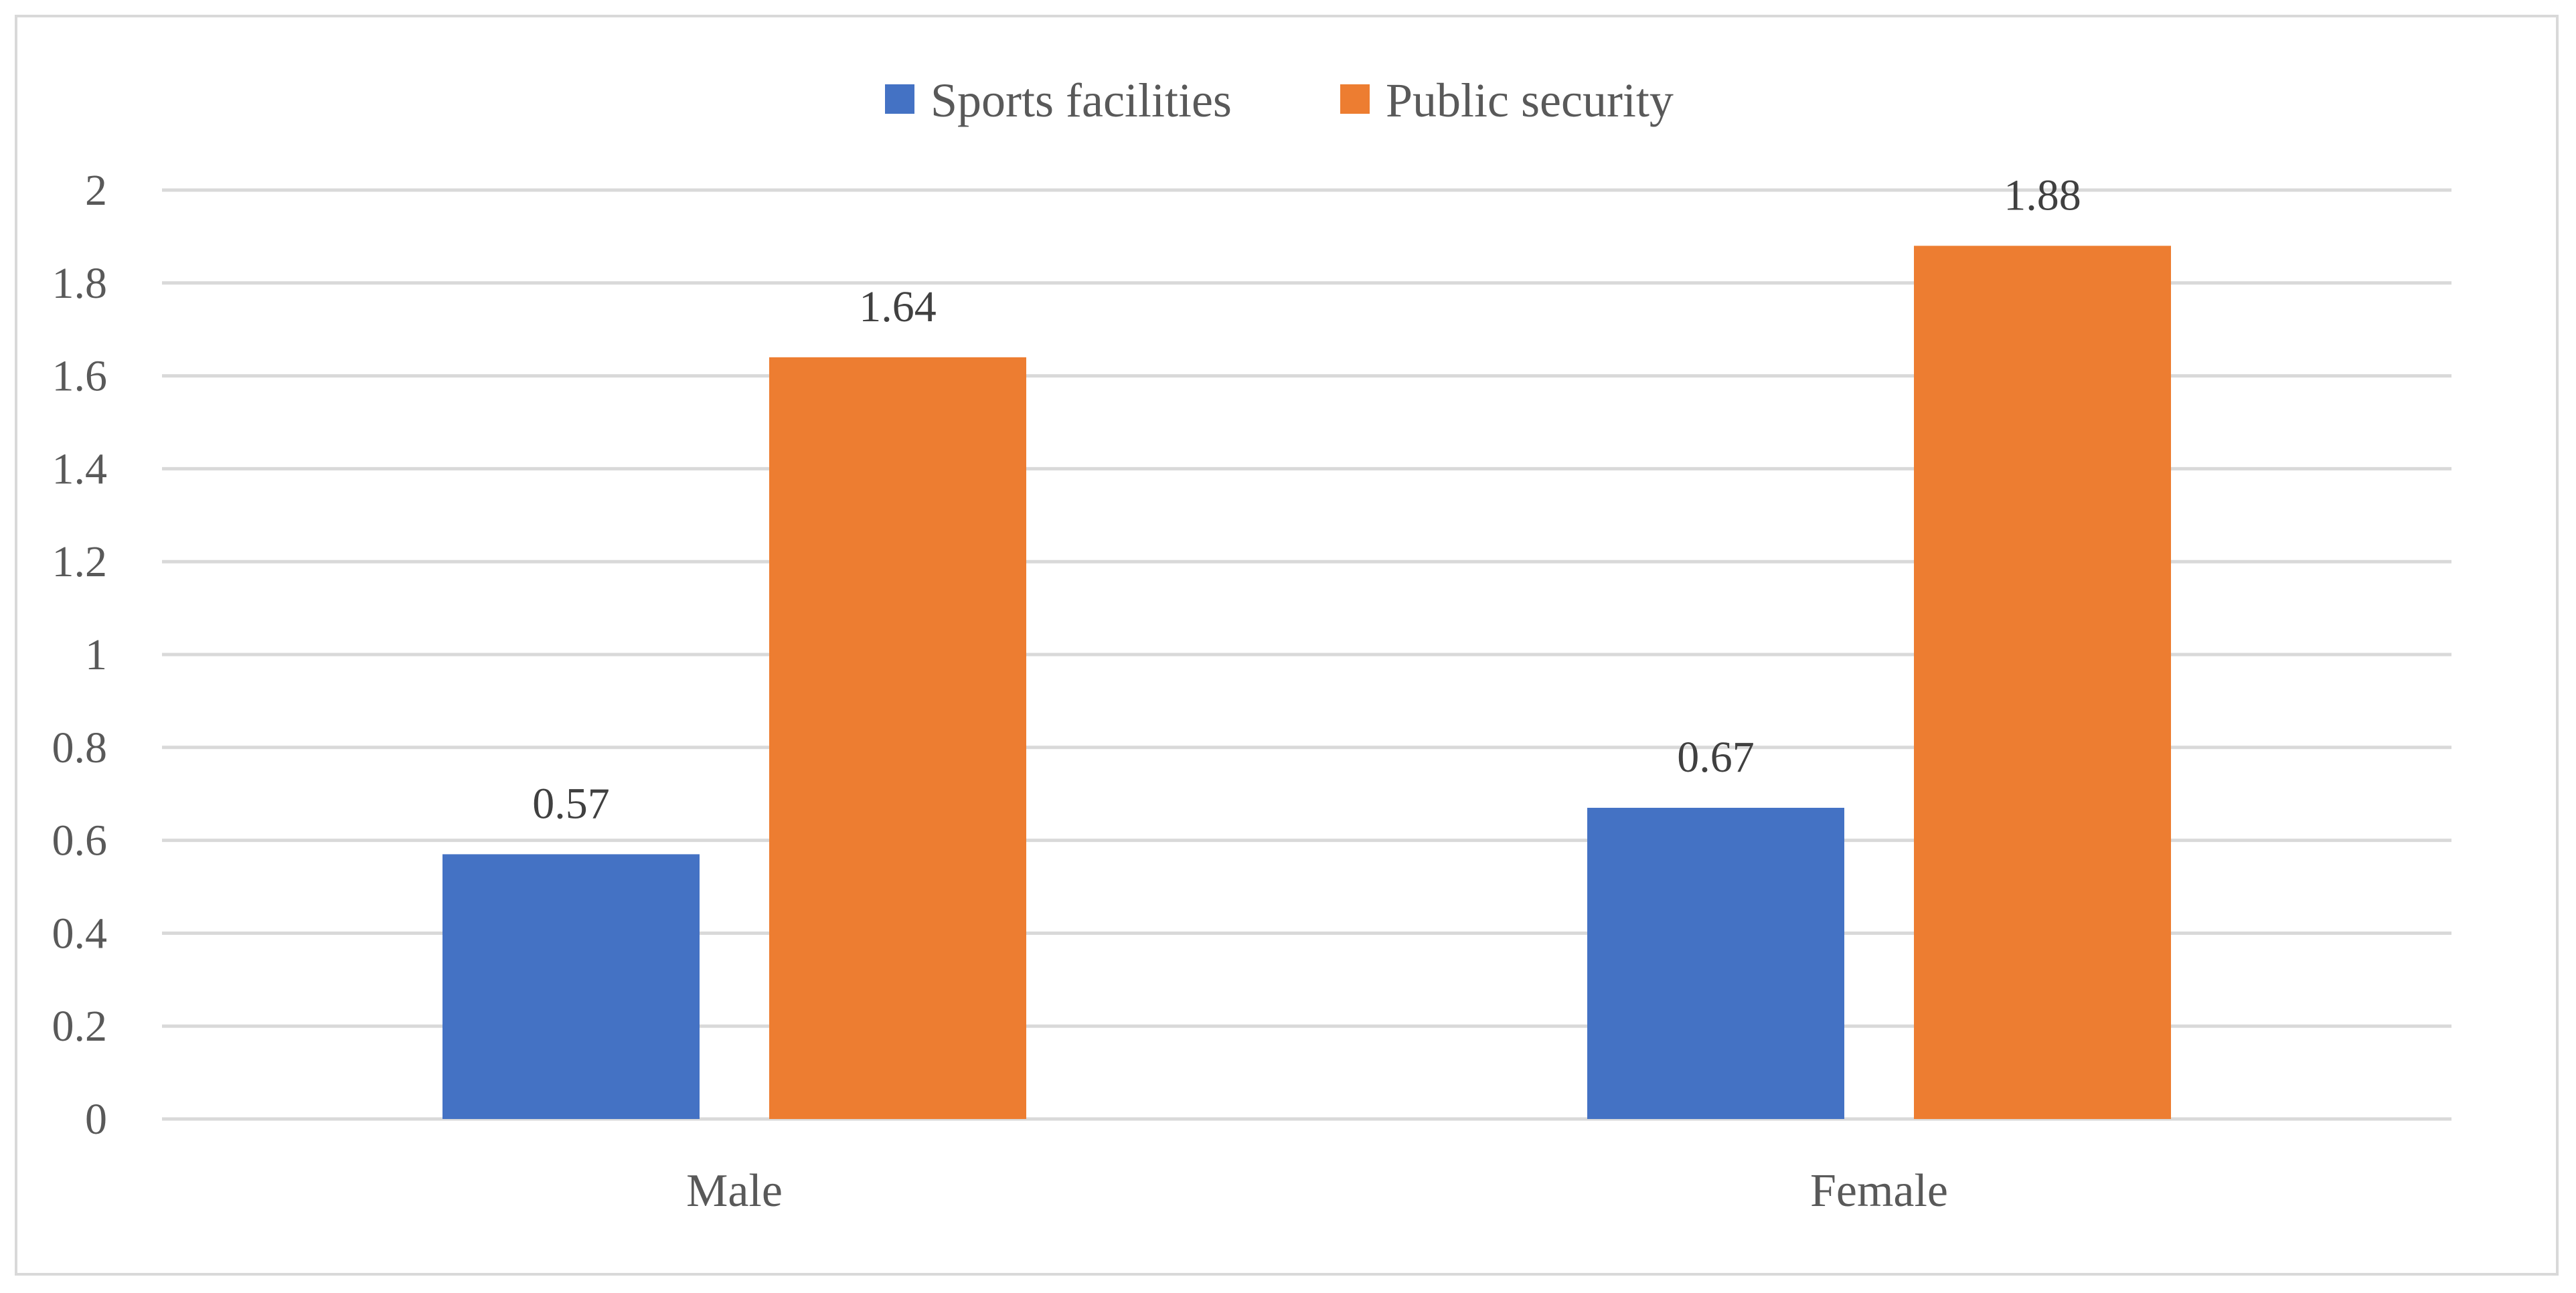  What do you see at coordinates (898, 738) in the screenshot?
I see `bar-public-security-male` at bounding box center [898, 738].